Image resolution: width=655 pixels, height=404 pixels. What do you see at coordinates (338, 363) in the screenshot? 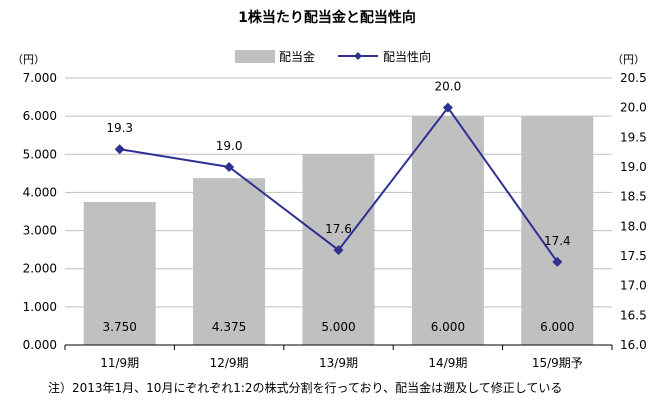
I see `x-axis-category-label: 13/9期` at bounding box center [338, 363].